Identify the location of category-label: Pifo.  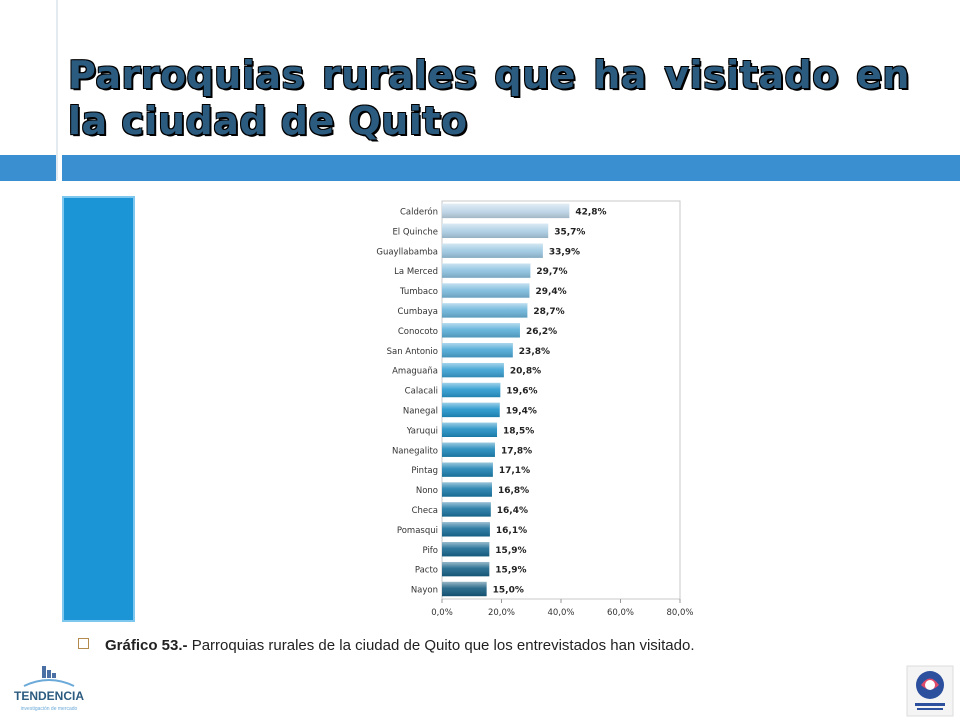
(431, 551).